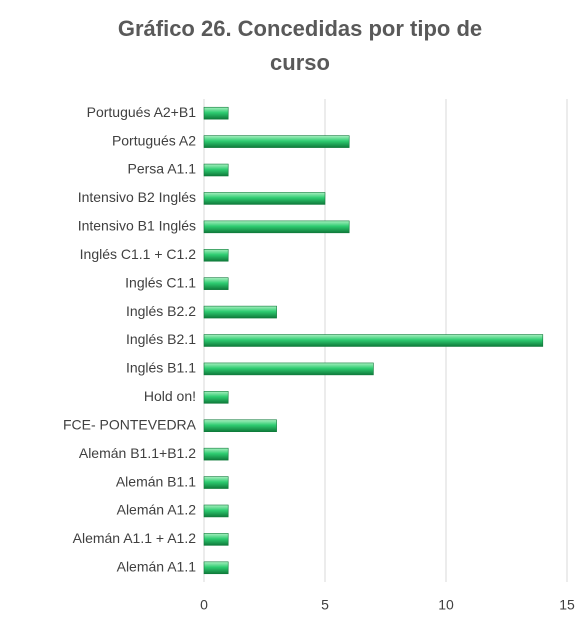 The width and height of the screenshot is (581, 619). Describe the element at coordinates (161, 368) in the screenshot. I see `y-tick-label: Inglés B1.1` at that location.